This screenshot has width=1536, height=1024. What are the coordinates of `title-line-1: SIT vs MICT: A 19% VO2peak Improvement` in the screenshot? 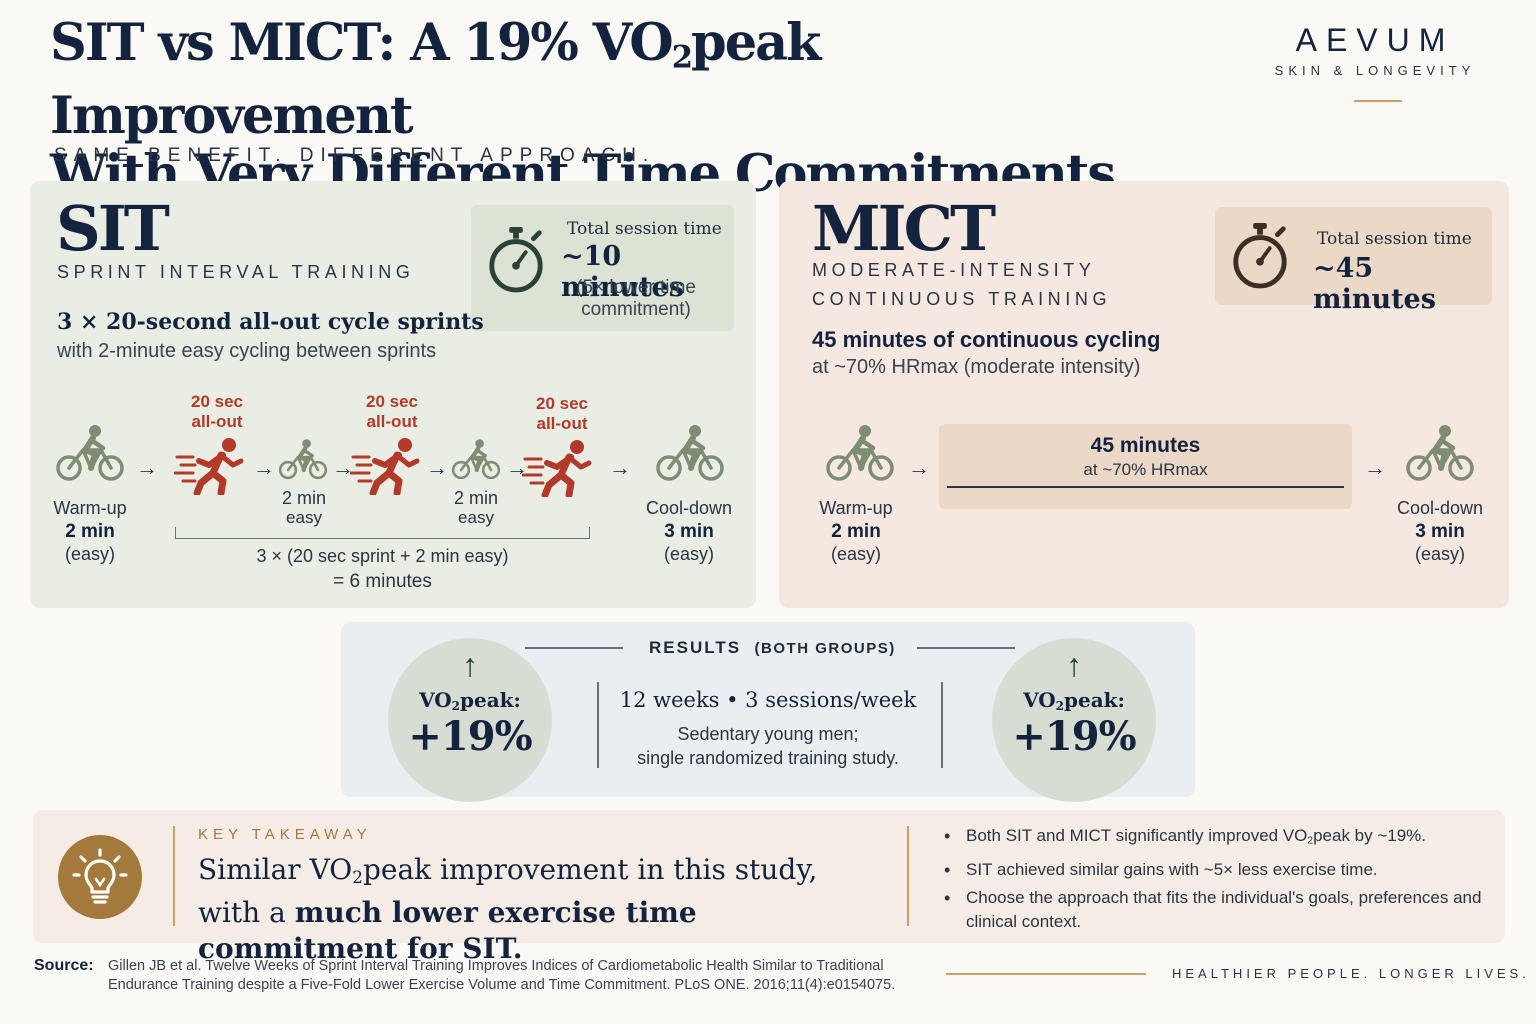 It's located at (436, 79).